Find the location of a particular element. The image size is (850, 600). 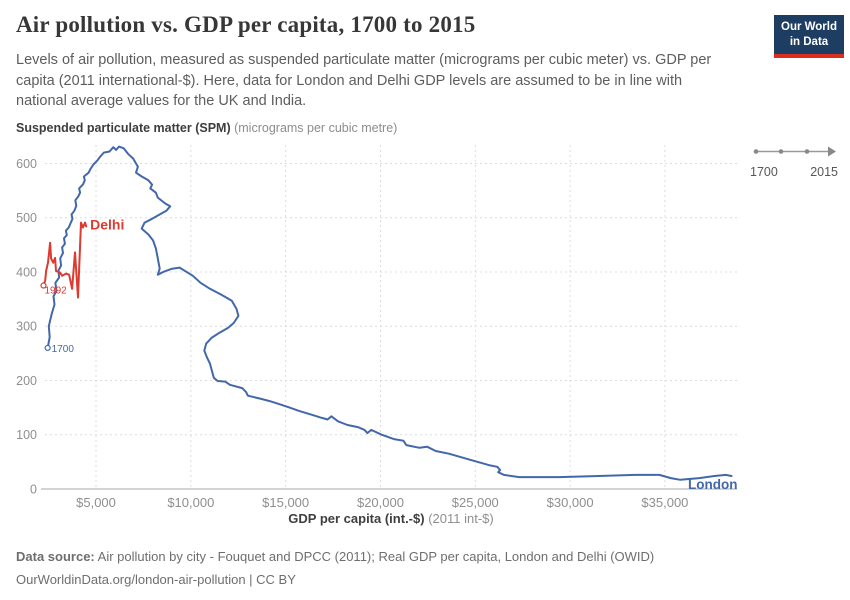

start-point-marker-london is located at coordinates (47, 348).